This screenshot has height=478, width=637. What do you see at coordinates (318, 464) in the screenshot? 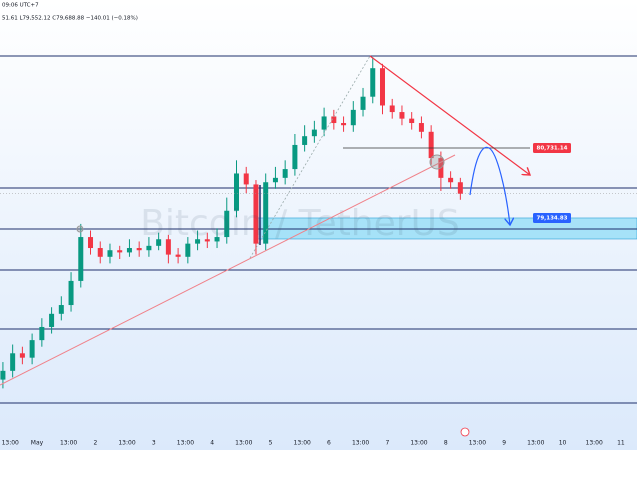
I see `axis-area` at bounding box center [318, 464].